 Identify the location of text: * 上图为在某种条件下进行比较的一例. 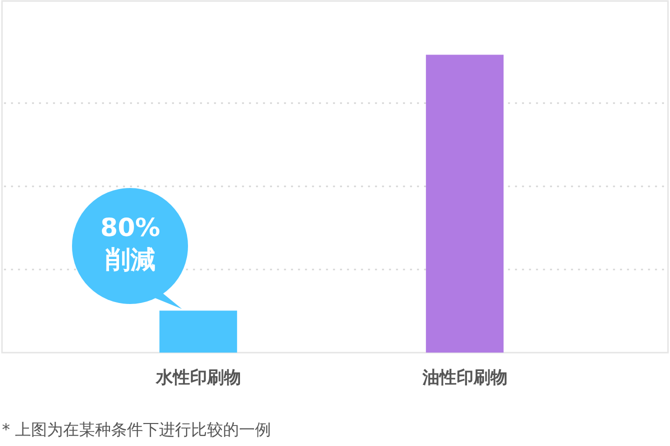
(137, 430).